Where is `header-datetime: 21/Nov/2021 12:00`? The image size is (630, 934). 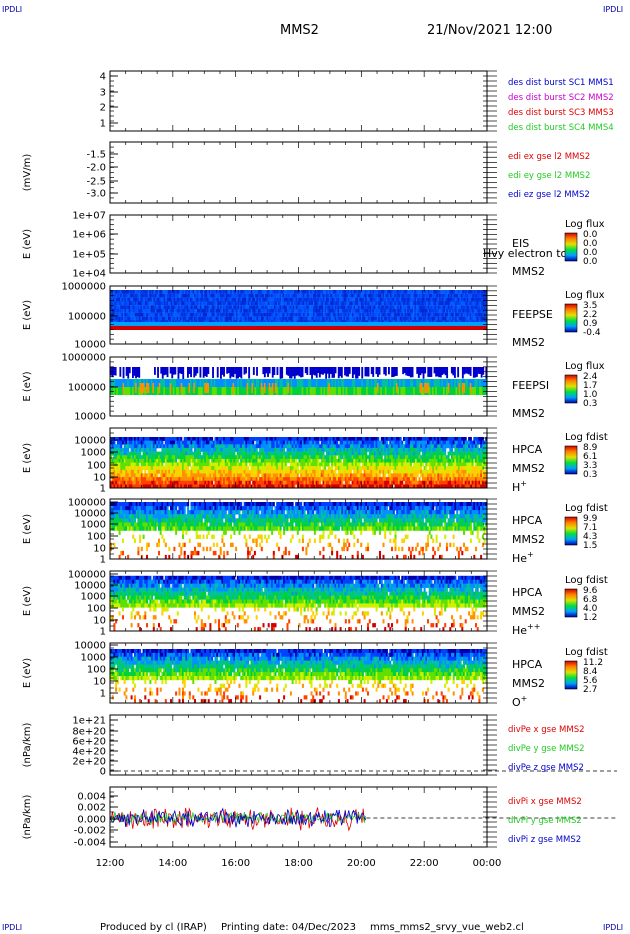
header-datetime: 21/Nov/2021 12:00 is located at coordinates (489, 30).